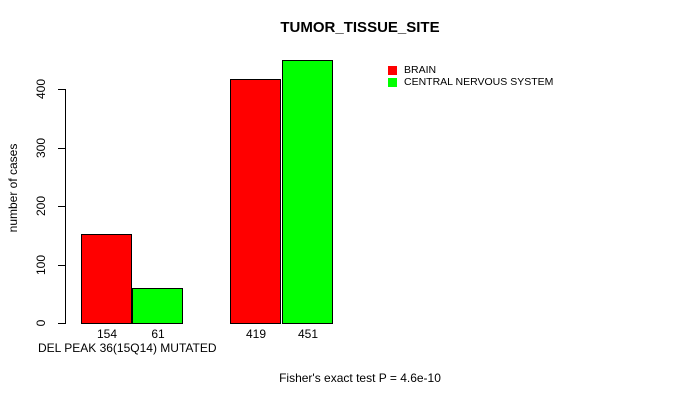 The height and width of the screenshot is (400, 690). Describe the element at coordinates (41, 206) in the screenshot. I see `y-axis-tick-label: 200` at that location.